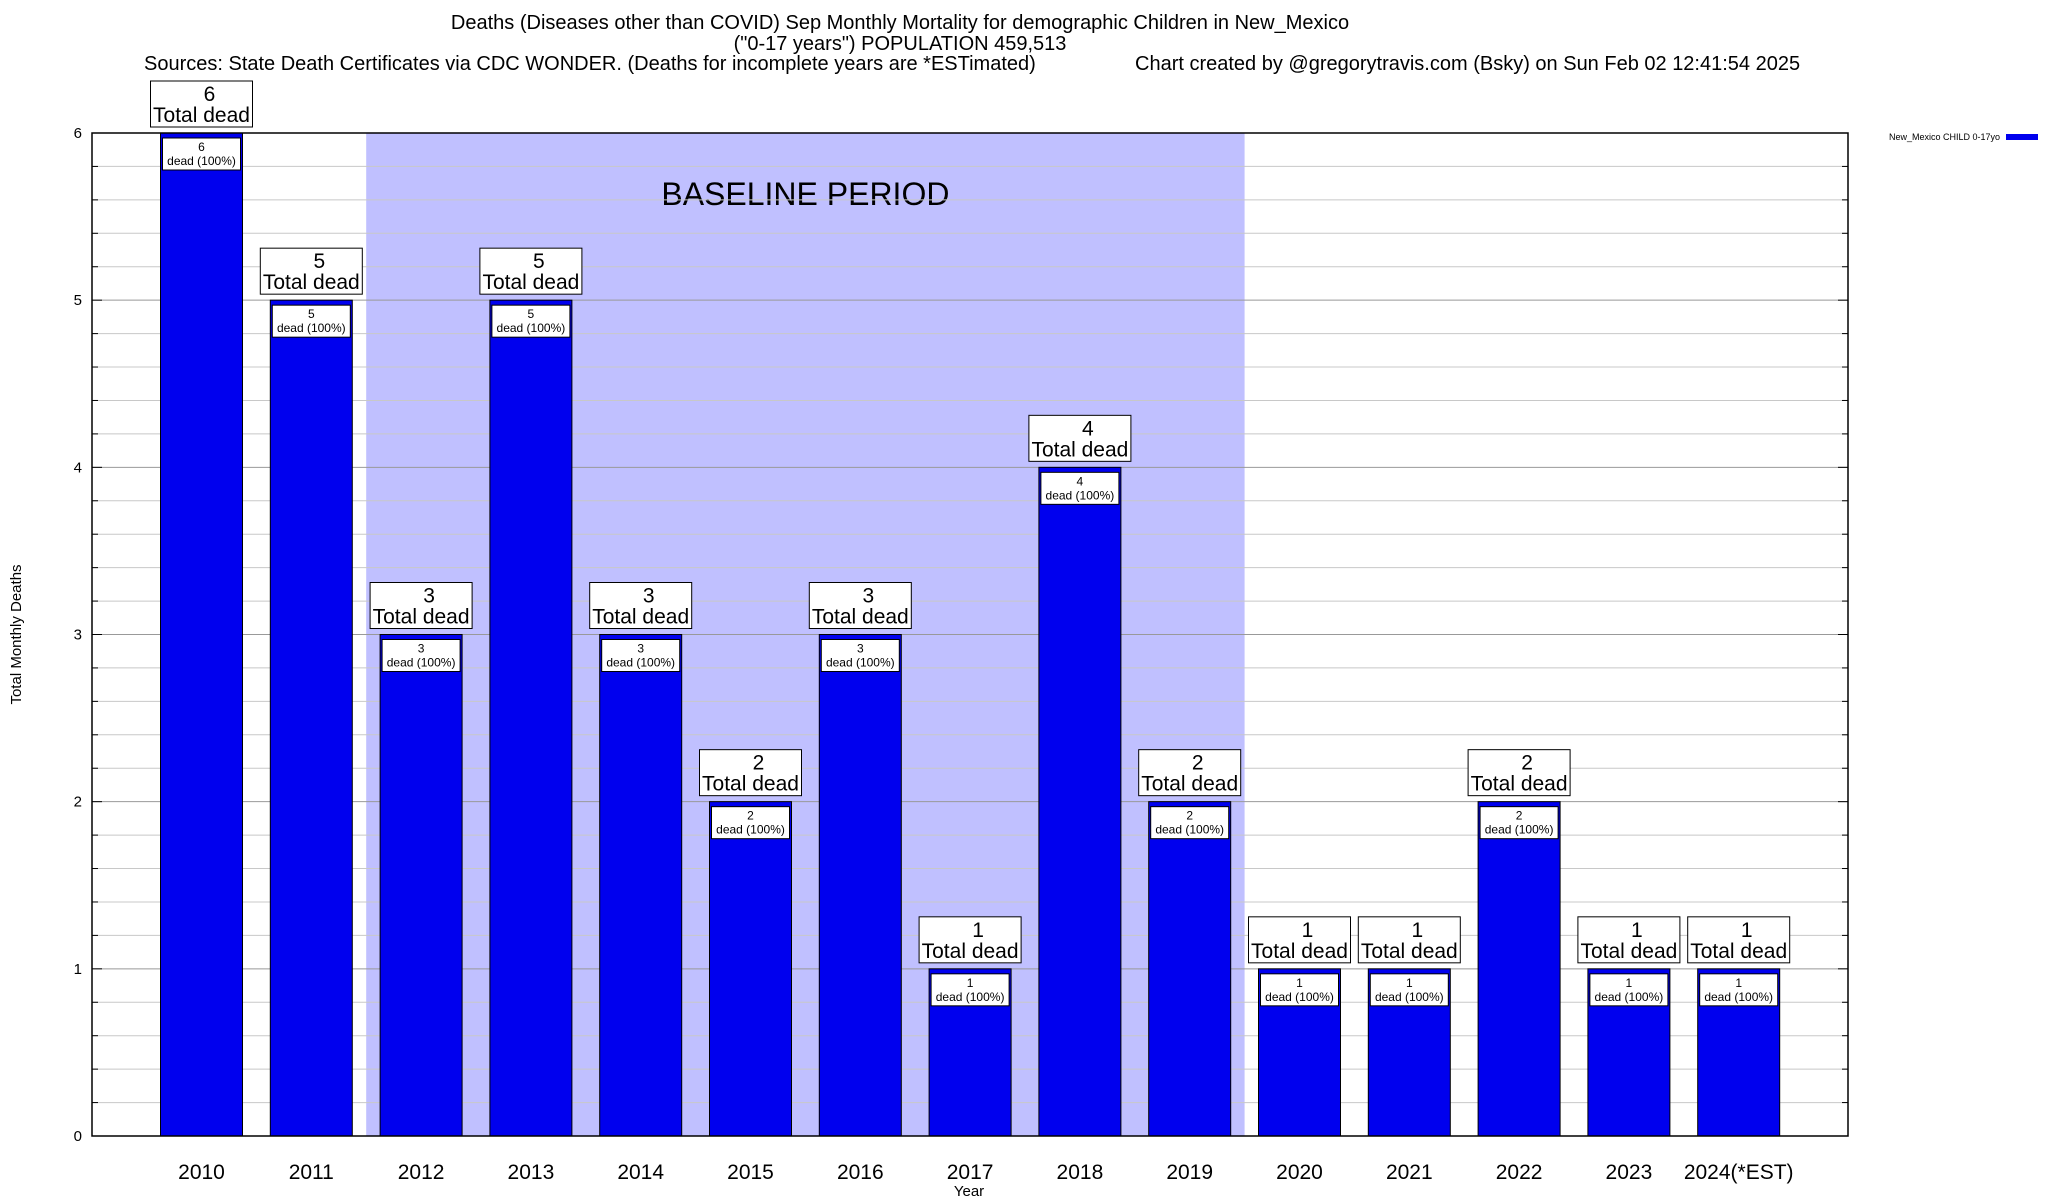 The image size is (2048, 1200). What do you see at coordinates (1189, 1172) in the screenshot?
I see `x-tick-label: 2019` at bounding box center [1189, 1172].